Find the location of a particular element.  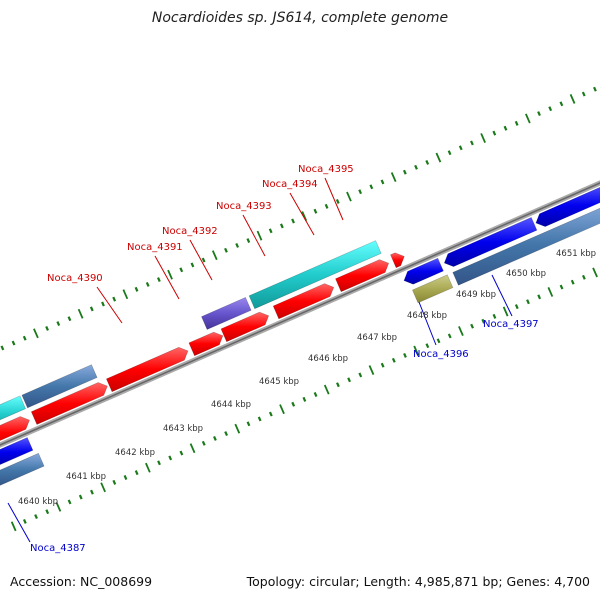

scale-label: 4640 kbp is located at coordinates (38, 502).